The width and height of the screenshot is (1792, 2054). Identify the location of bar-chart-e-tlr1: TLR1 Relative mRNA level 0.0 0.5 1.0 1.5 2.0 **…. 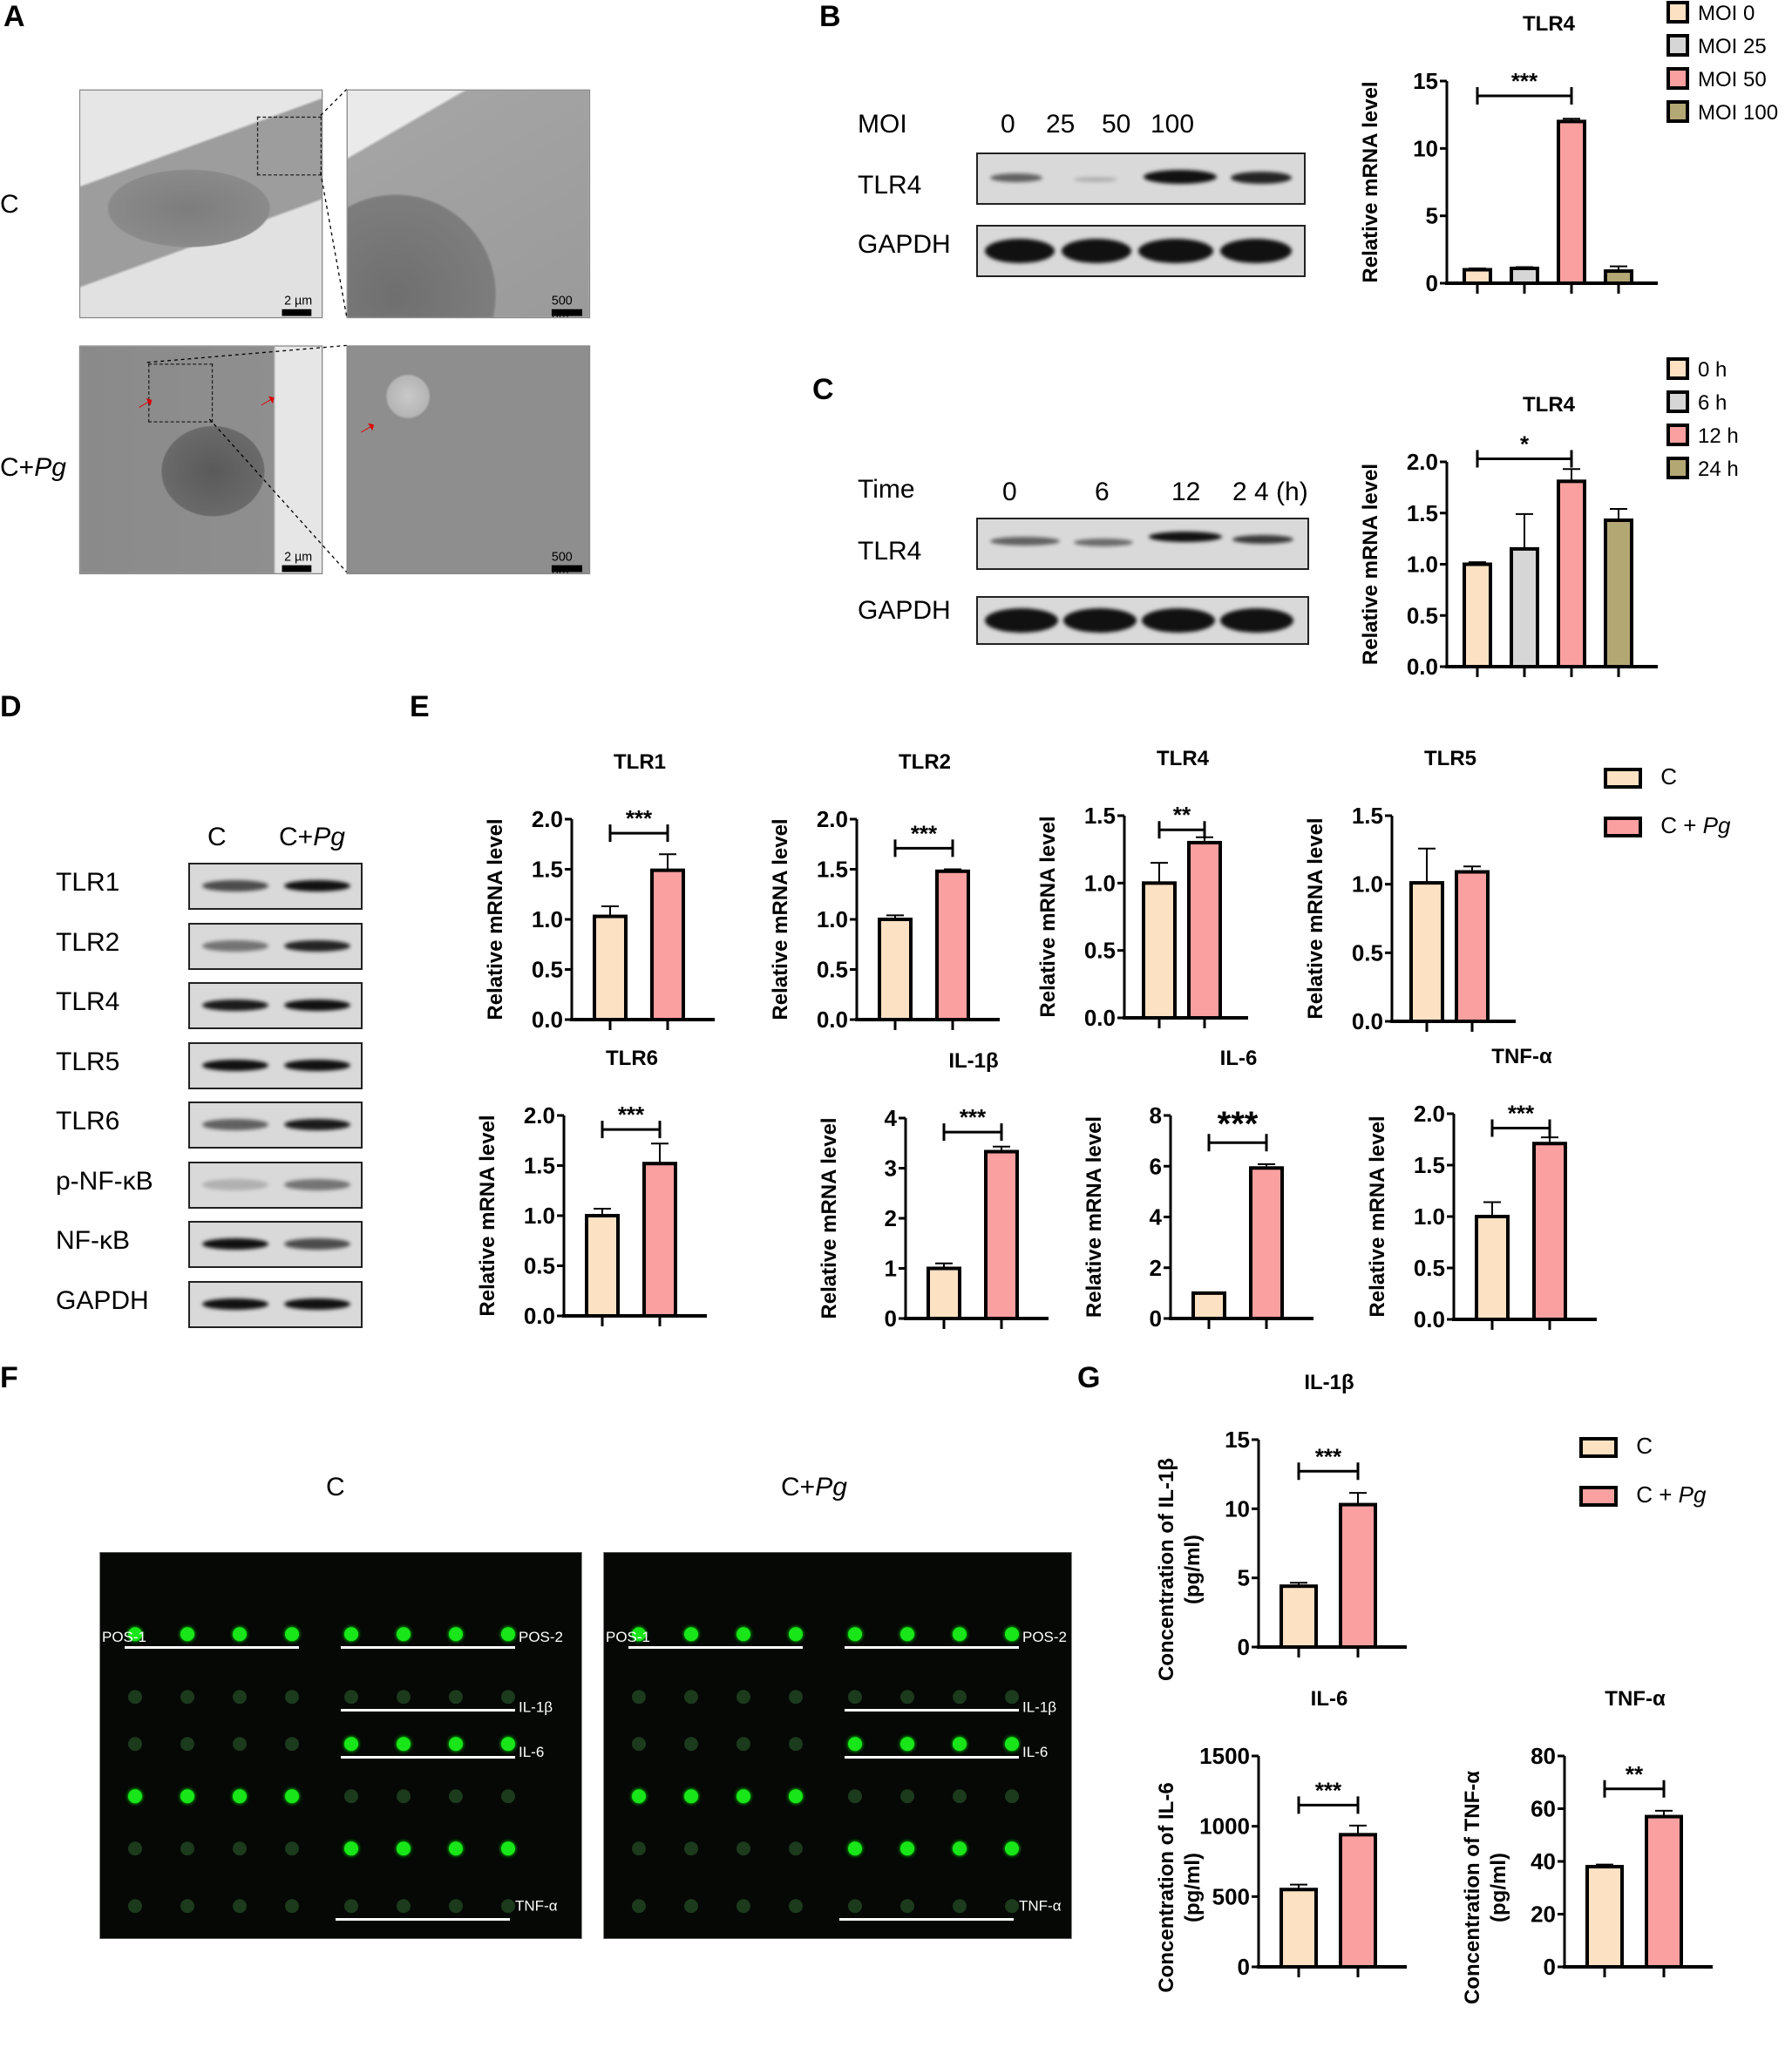
(599, 892).